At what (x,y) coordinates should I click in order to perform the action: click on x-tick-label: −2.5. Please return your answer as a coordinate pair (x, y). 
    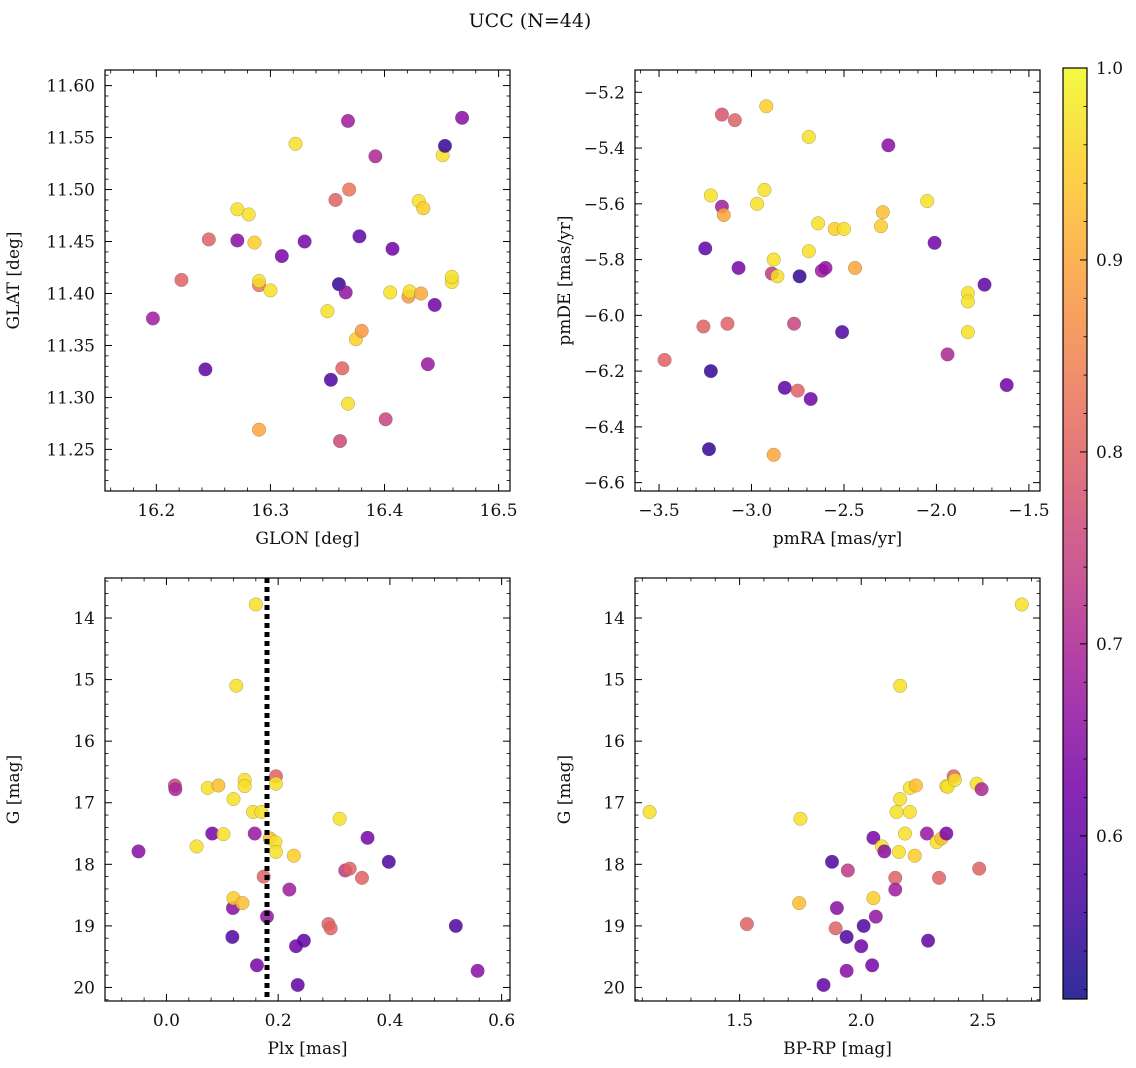
    Looking at the image, I should click on (843, 511).